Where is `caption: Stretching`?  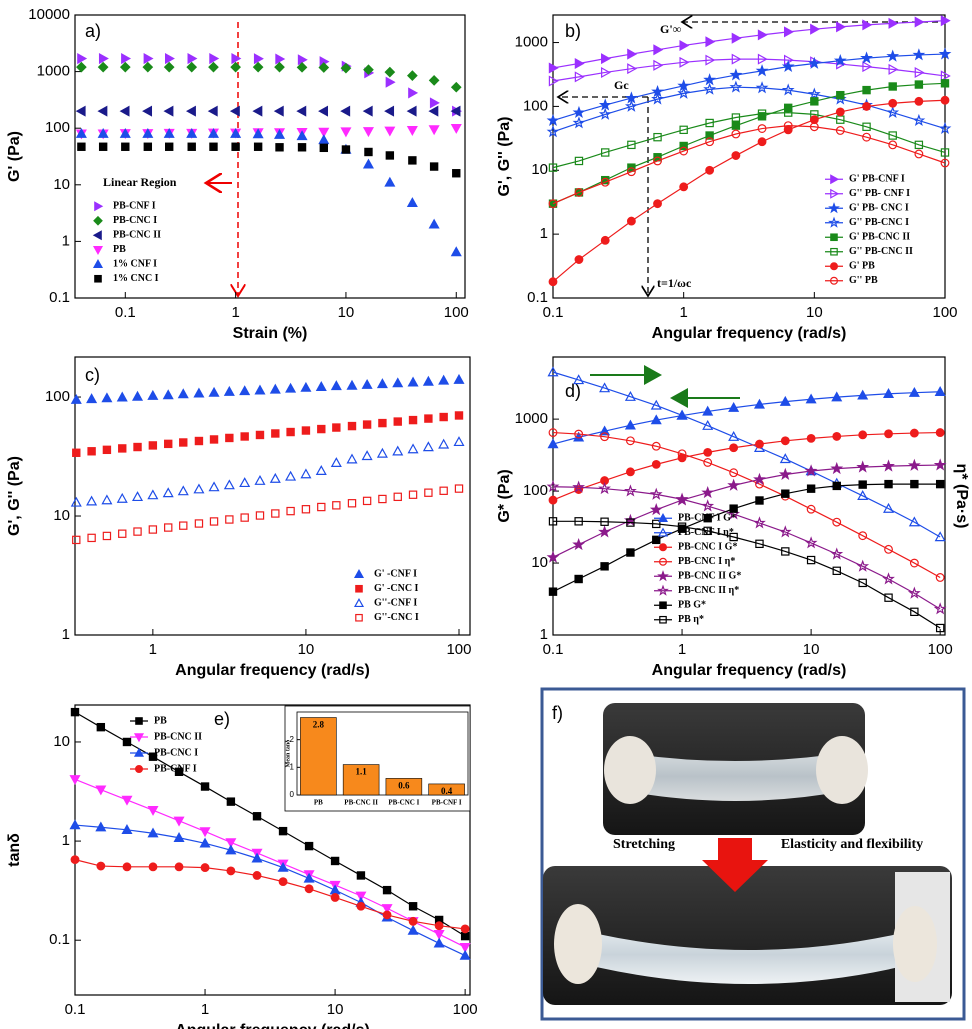
caption: Stretching is located at coordinates (644, 844).